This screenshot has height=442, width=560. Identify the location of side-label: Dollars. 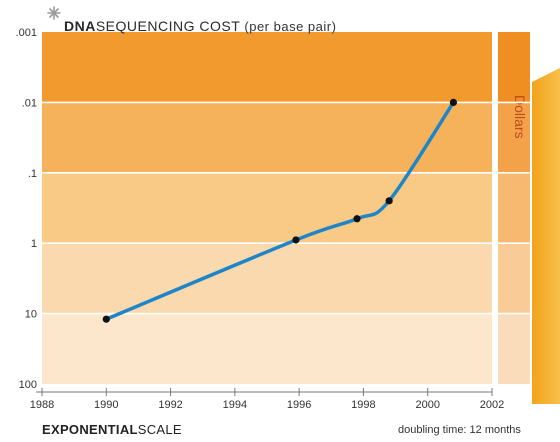
(520, 117).